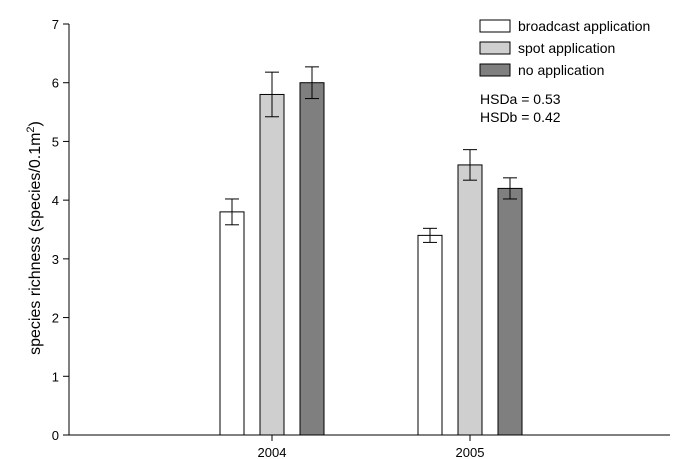 The width and height of the screenshot is (682, 459). What do you see at coordinates (584, 26) in the screenshot?
I see `legend-label: broadcast application` at bounding box center [584, 26].